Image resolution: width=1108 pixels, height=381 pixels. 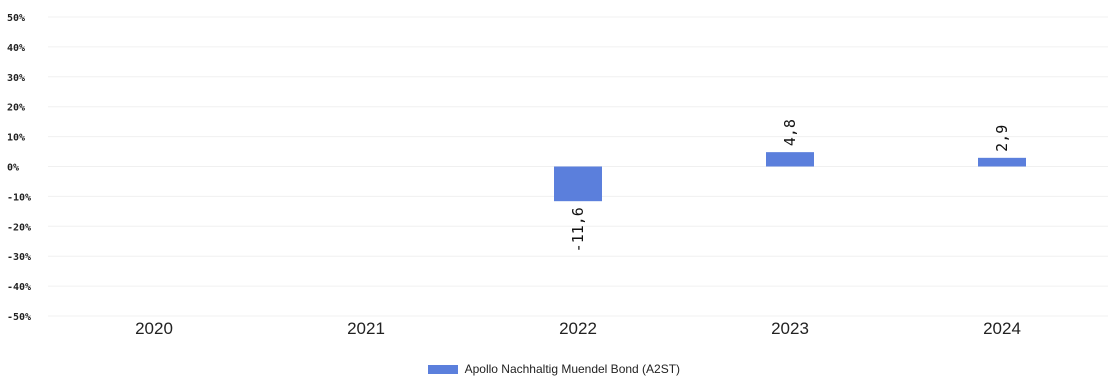 I want to click on x-axis-ticks: 2020 2021 2022 2023 2024, so click(x=578, y=328).